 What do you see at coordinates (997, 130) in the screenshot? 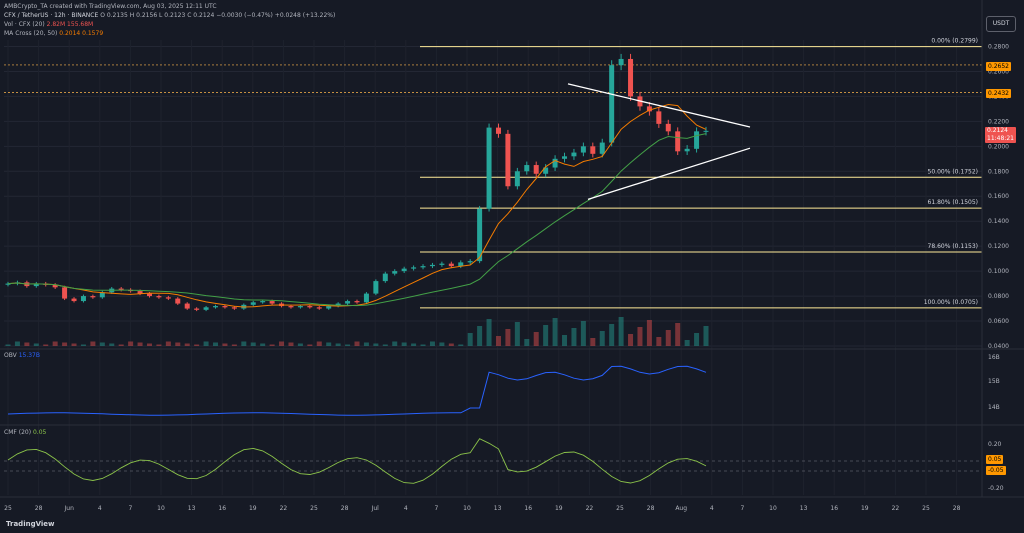
I see `current-price: 0.2124` at bounding box center [997, 130].